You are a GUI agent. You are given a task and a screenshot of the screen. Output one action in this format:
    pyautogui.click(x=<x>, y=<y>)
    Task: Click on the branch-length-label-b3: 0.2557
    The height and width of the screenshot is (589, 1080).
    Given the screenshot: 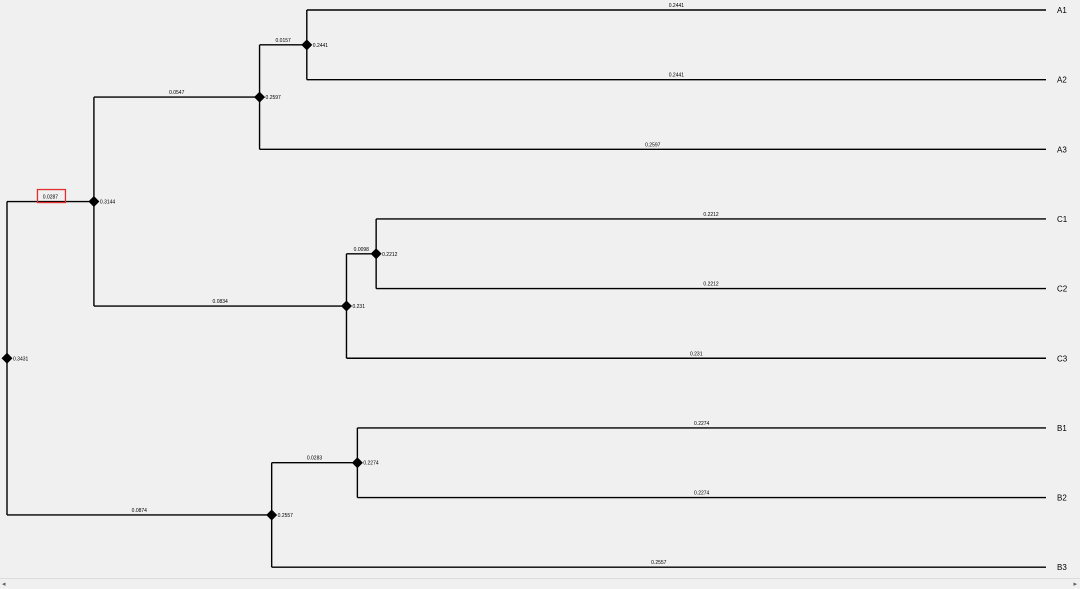 What is the action you would take?
    pyautogui.click(x=659, y=563)
    